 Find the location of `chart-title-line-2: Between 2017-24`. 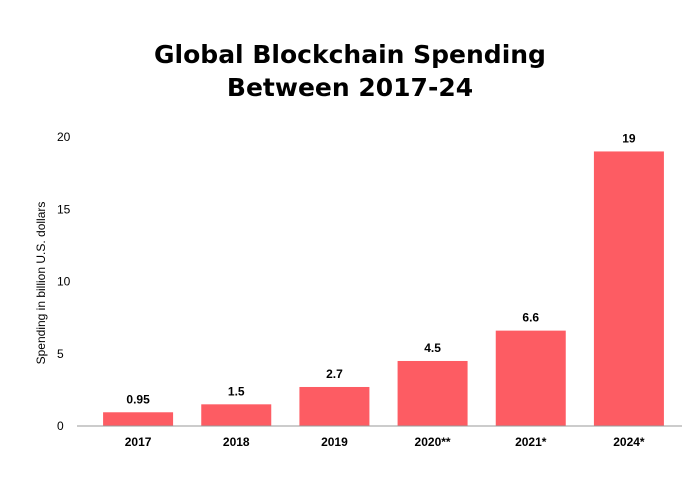

chart-title-line-2: Between 2017-24 is located at coordinates (350, 87).